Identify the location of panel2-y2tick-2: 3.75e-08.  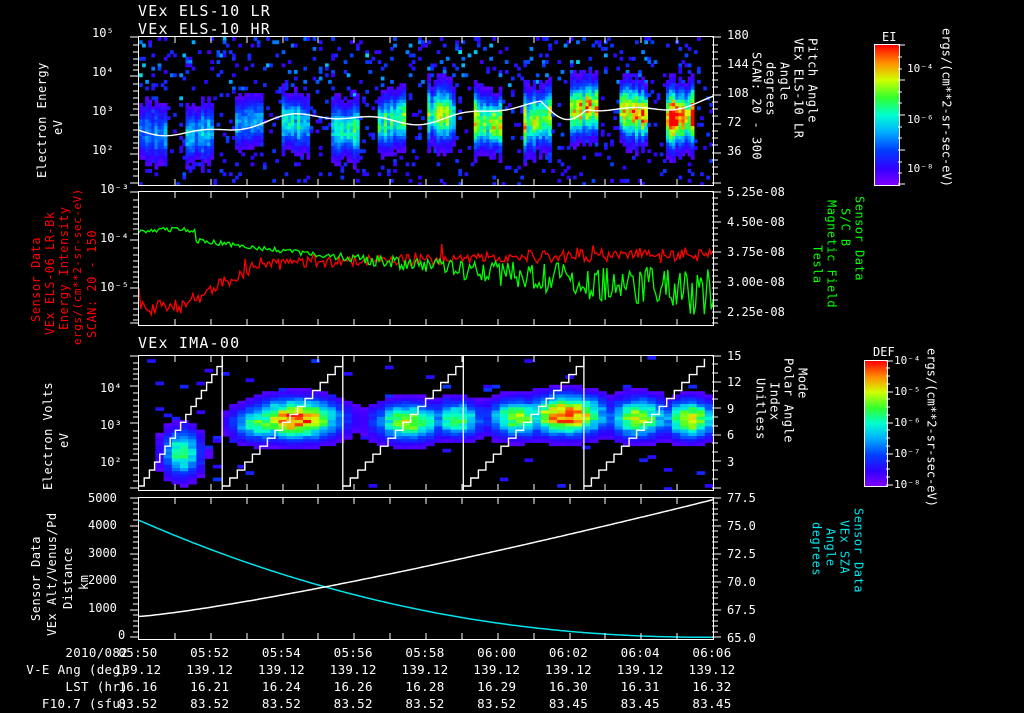
(756, 252).